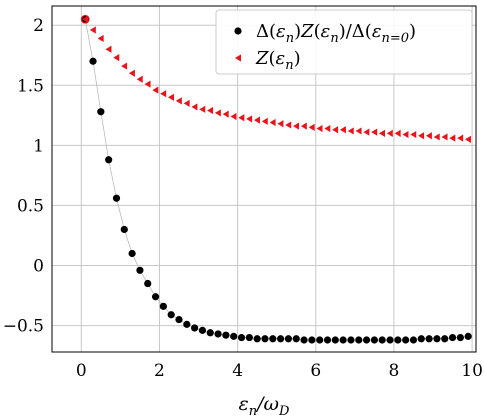 The image size is (484, 420). What do you see at coordinates (264, 406) in the screenshot?
I see `x-axis-label: εn/ωD` at bounding box center [264, 406].